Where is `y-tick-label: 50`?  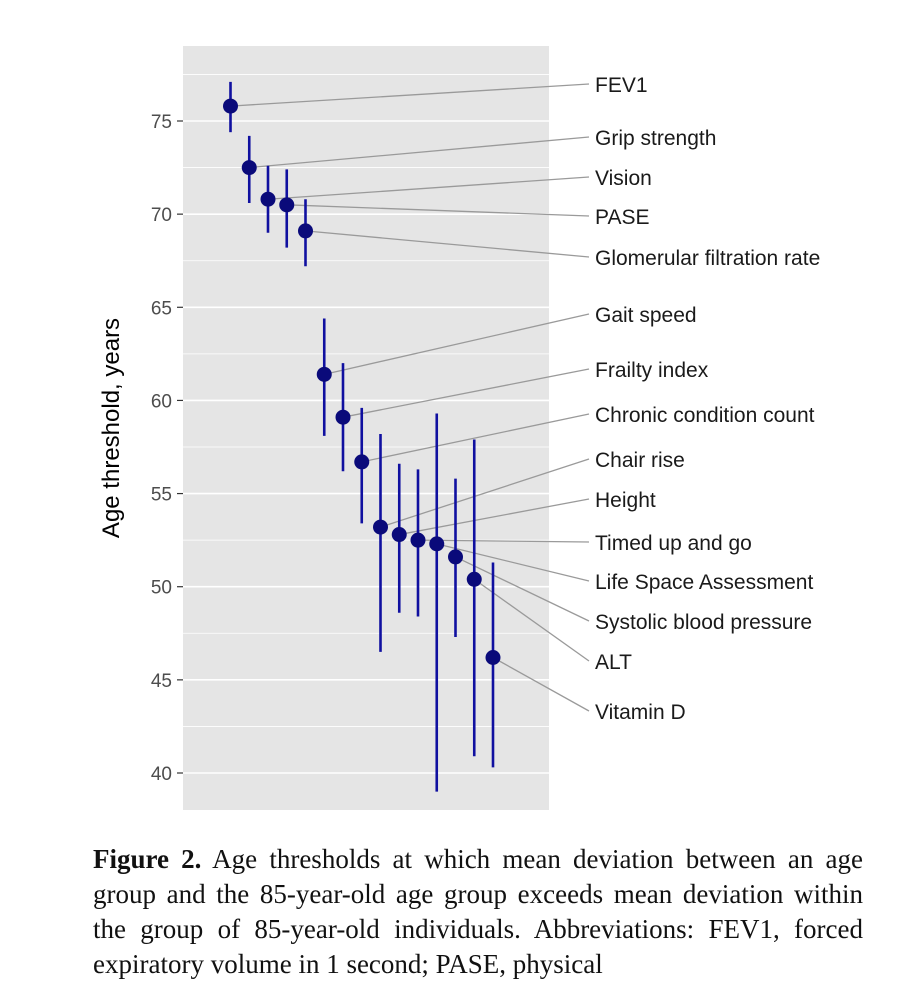 y-tick-label: 50 is located at coordinates (161, 588).